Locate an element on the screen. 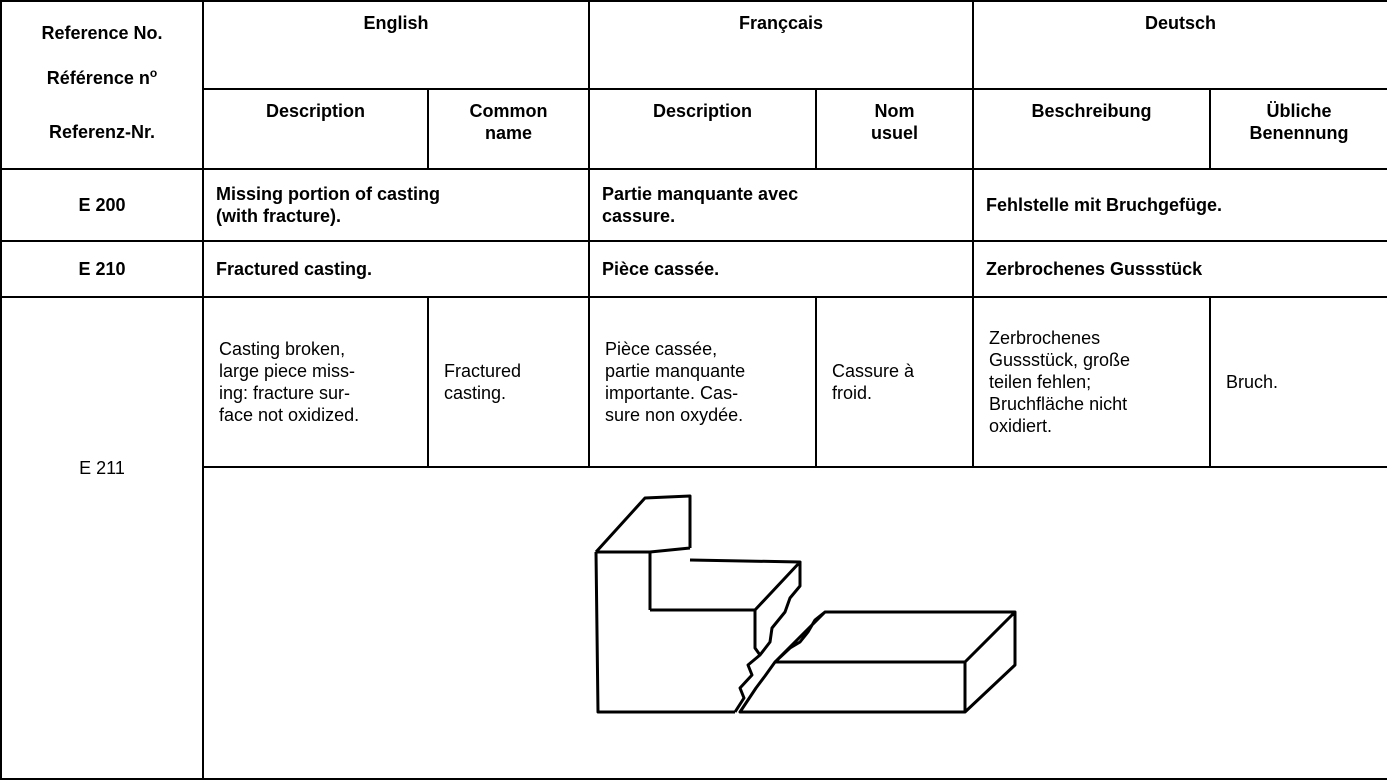  text-line: Common is located at coordinates (508, 111).